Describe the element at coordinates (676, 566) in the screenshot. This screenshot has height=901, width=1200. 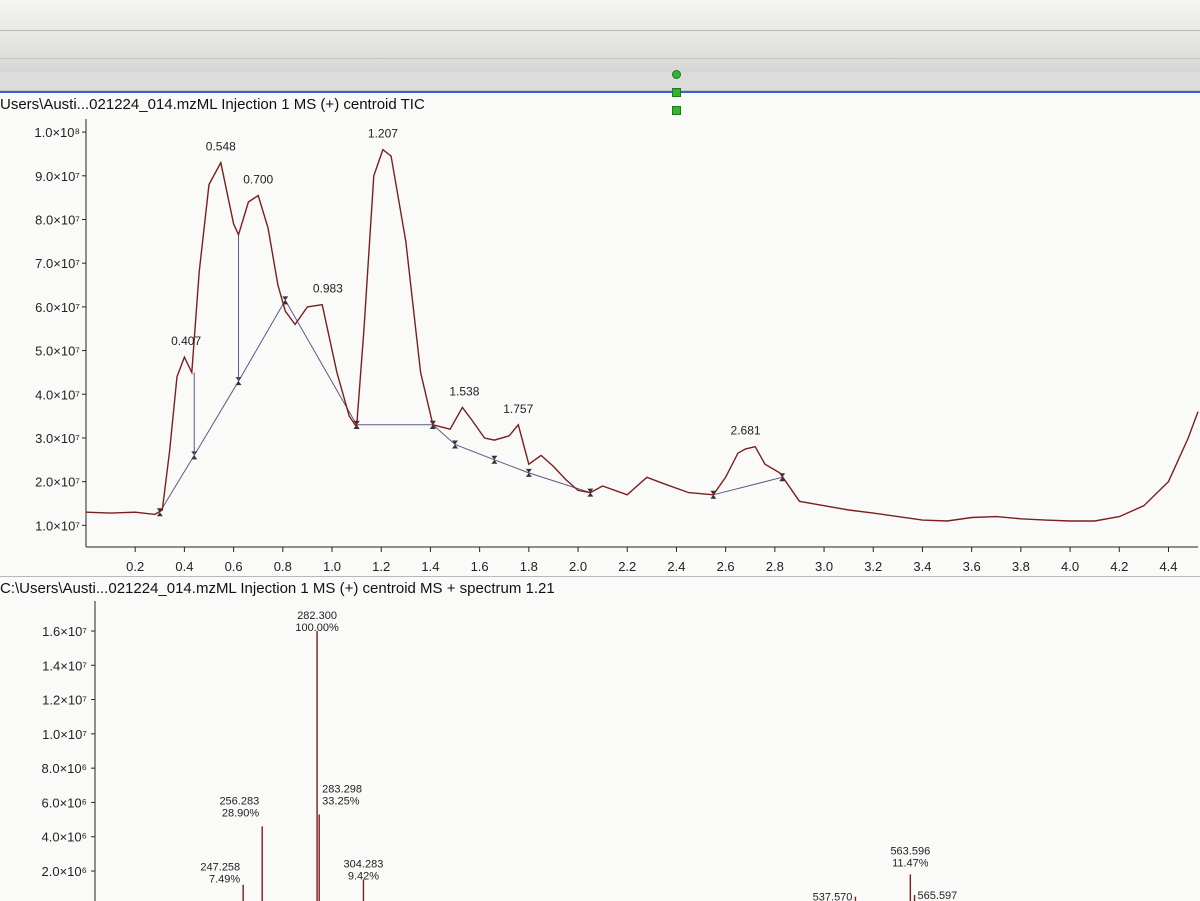
I see `x-tick-label: 2.4` at that location.